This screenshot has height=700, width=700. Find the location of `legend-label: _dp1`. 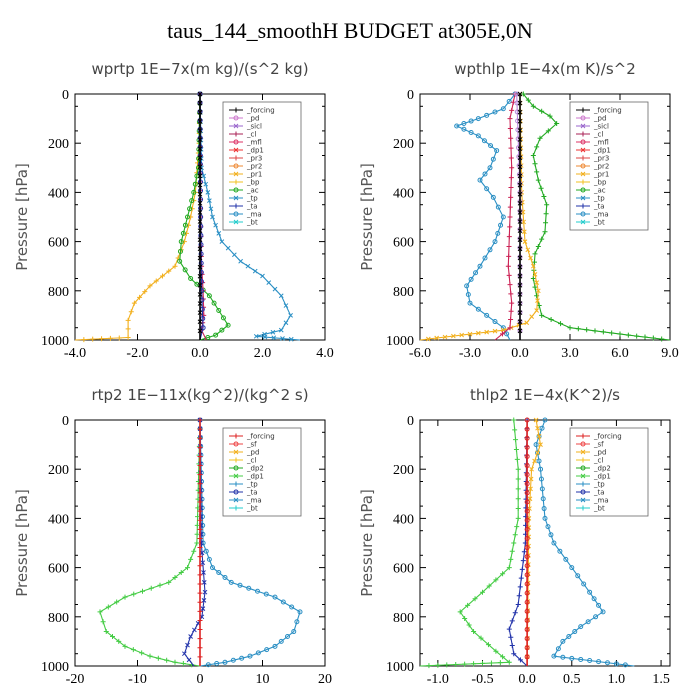

legend-label: _dp1 is located at coordinates (255, 477).